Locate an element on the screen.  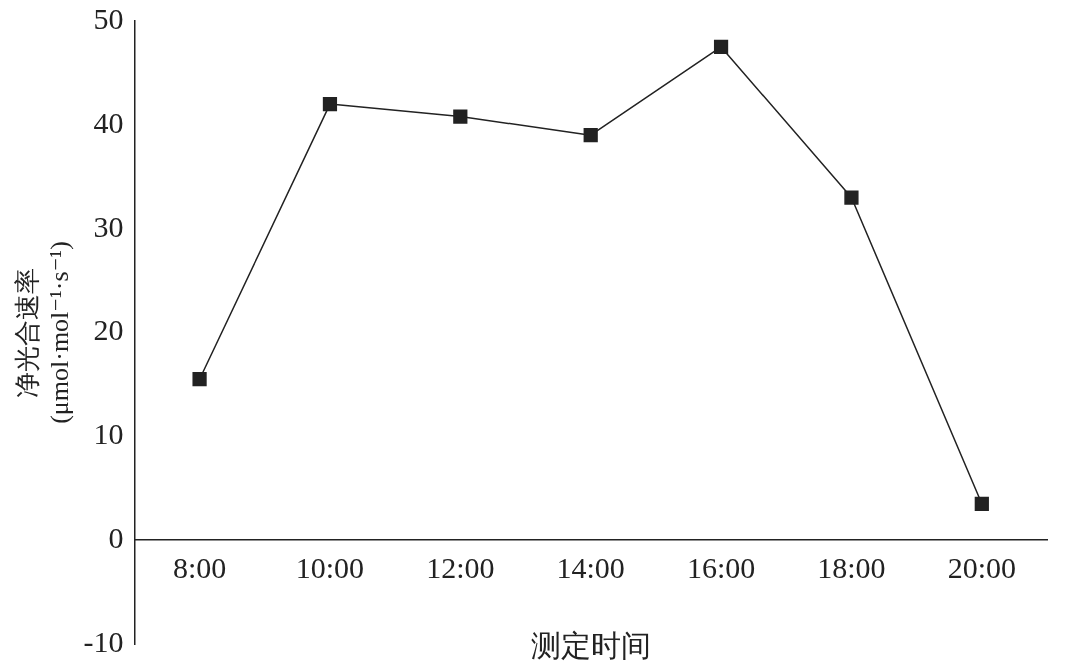
y-tick-label: -10 is located at coordinates (103, 641).